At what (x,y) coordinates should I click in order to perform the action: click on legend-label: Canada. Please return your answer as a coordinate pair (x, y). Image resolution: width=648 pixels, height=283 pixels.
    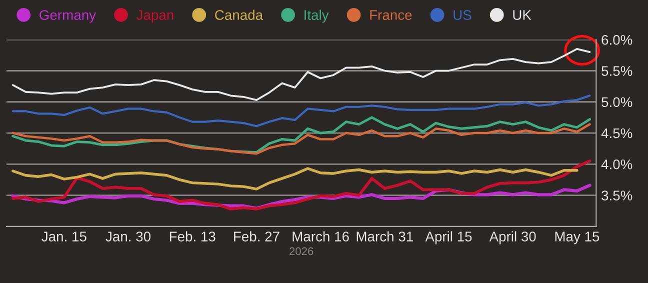
    Looking at the image, I should click on (239, 15).